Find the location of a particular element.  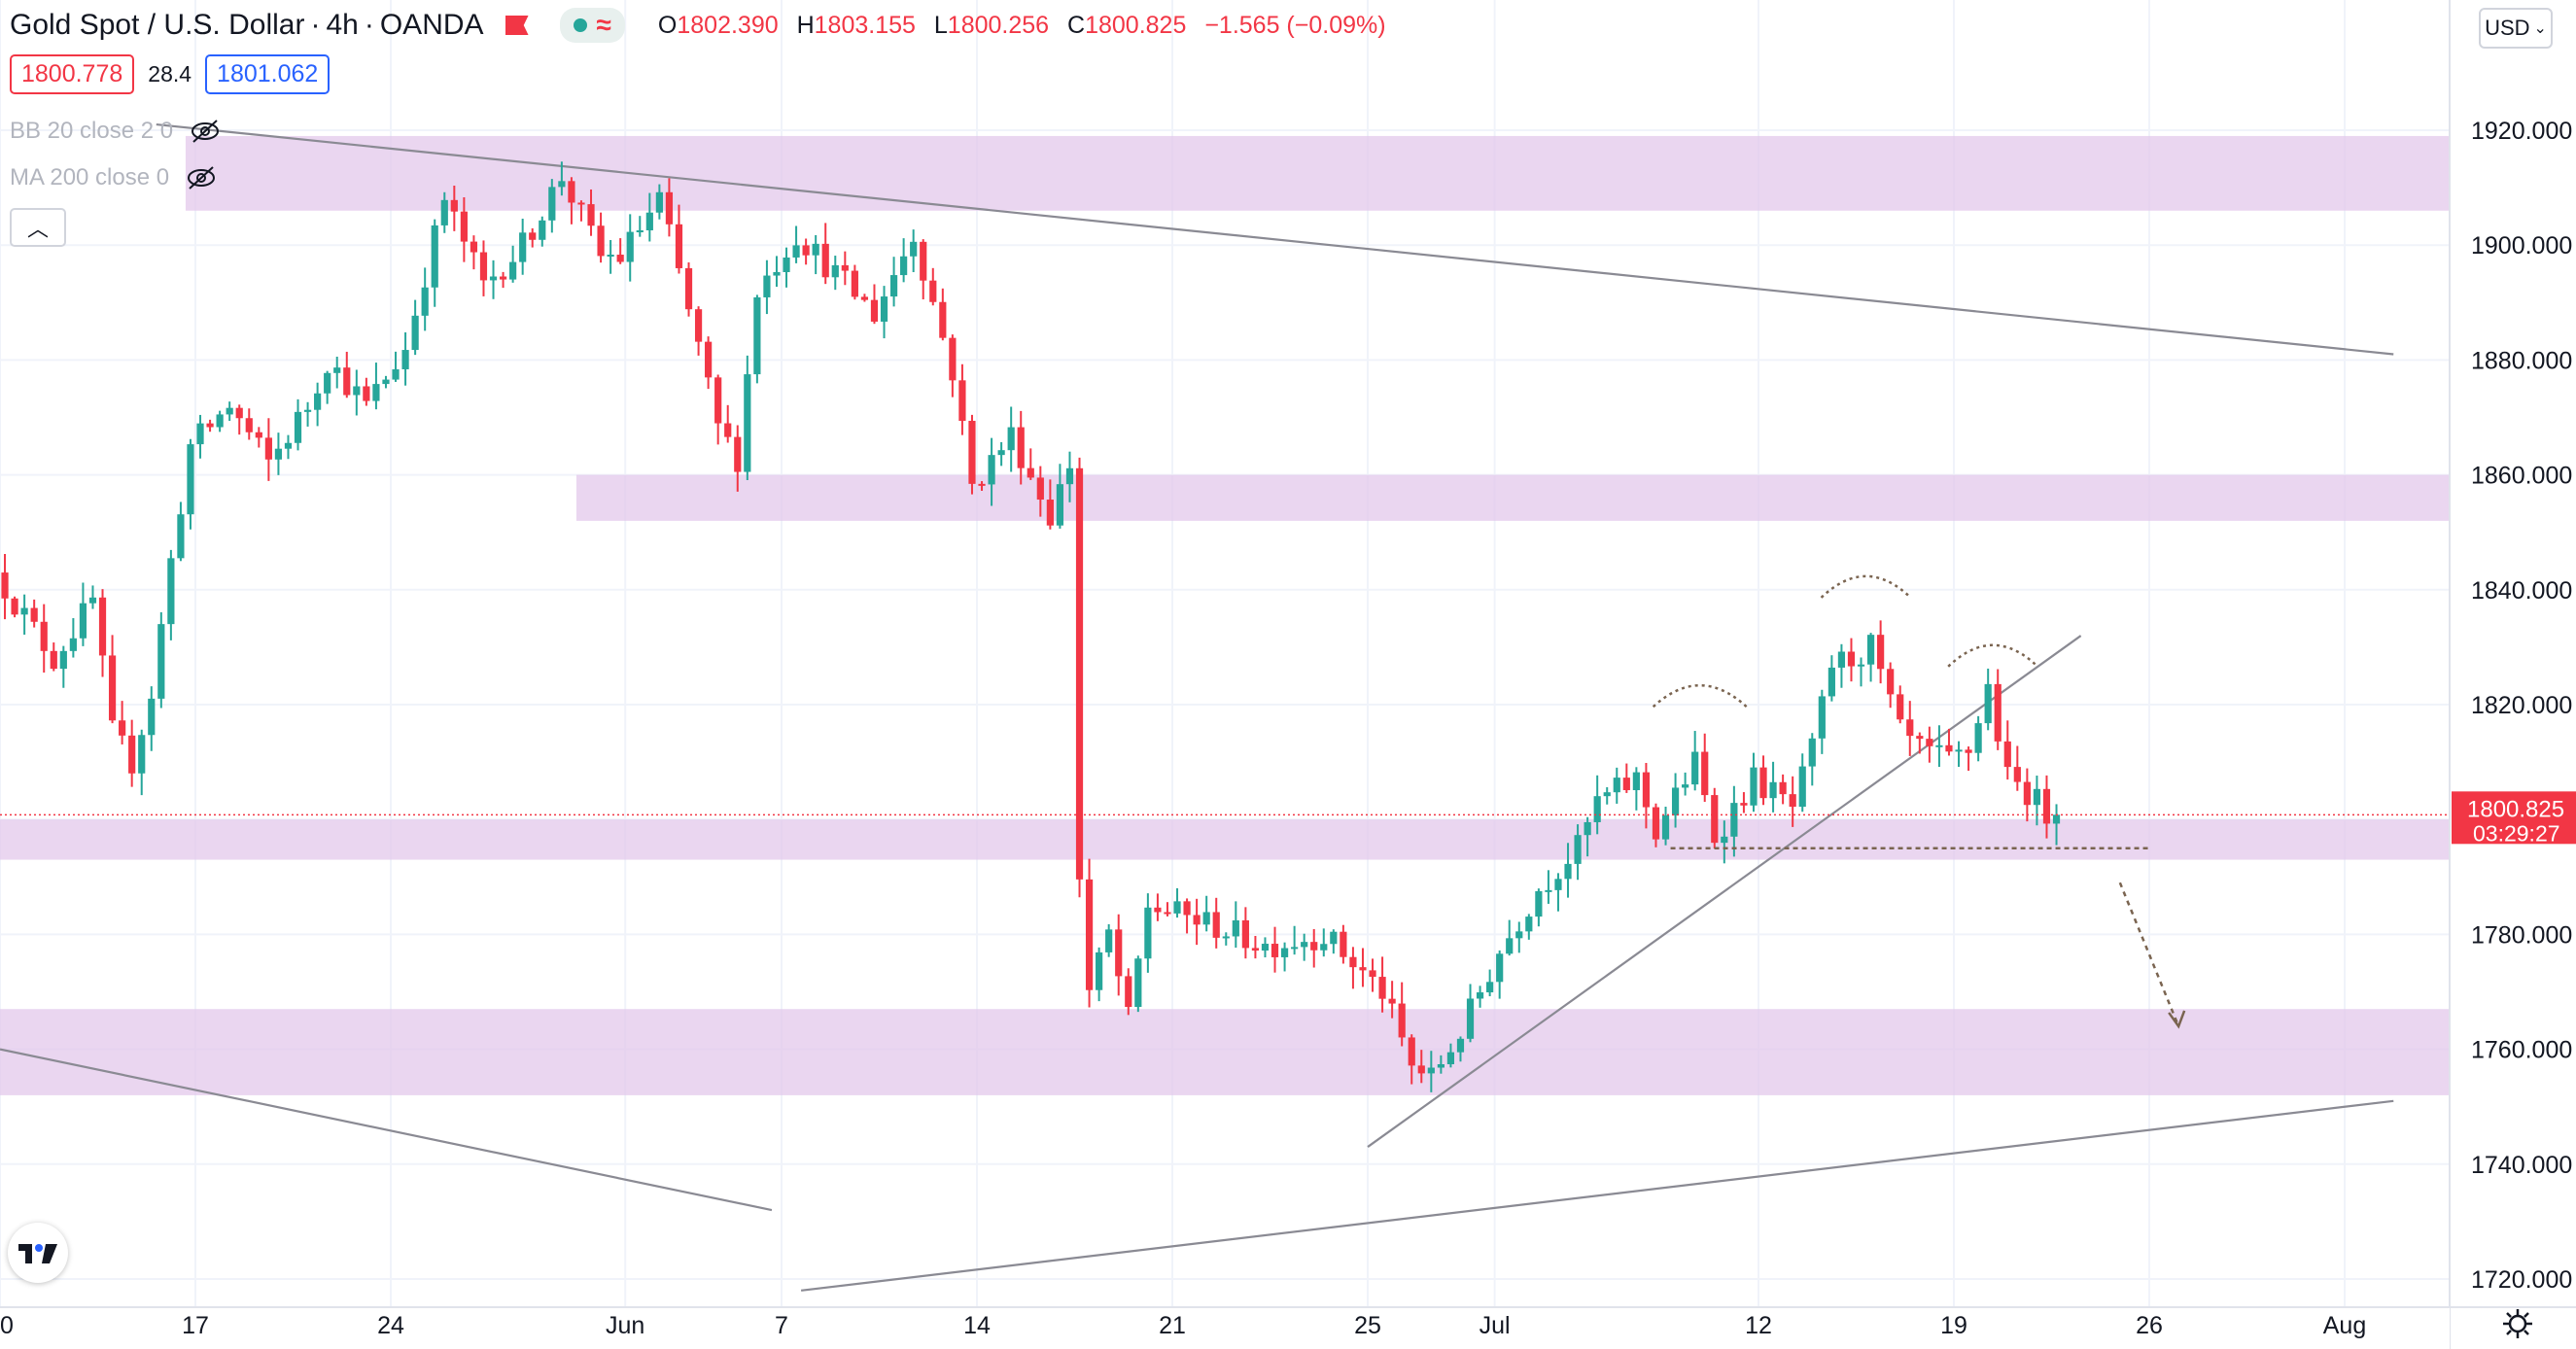

indicator-bb: BB 20 close 2 0 is located at coordinates (116, 131).